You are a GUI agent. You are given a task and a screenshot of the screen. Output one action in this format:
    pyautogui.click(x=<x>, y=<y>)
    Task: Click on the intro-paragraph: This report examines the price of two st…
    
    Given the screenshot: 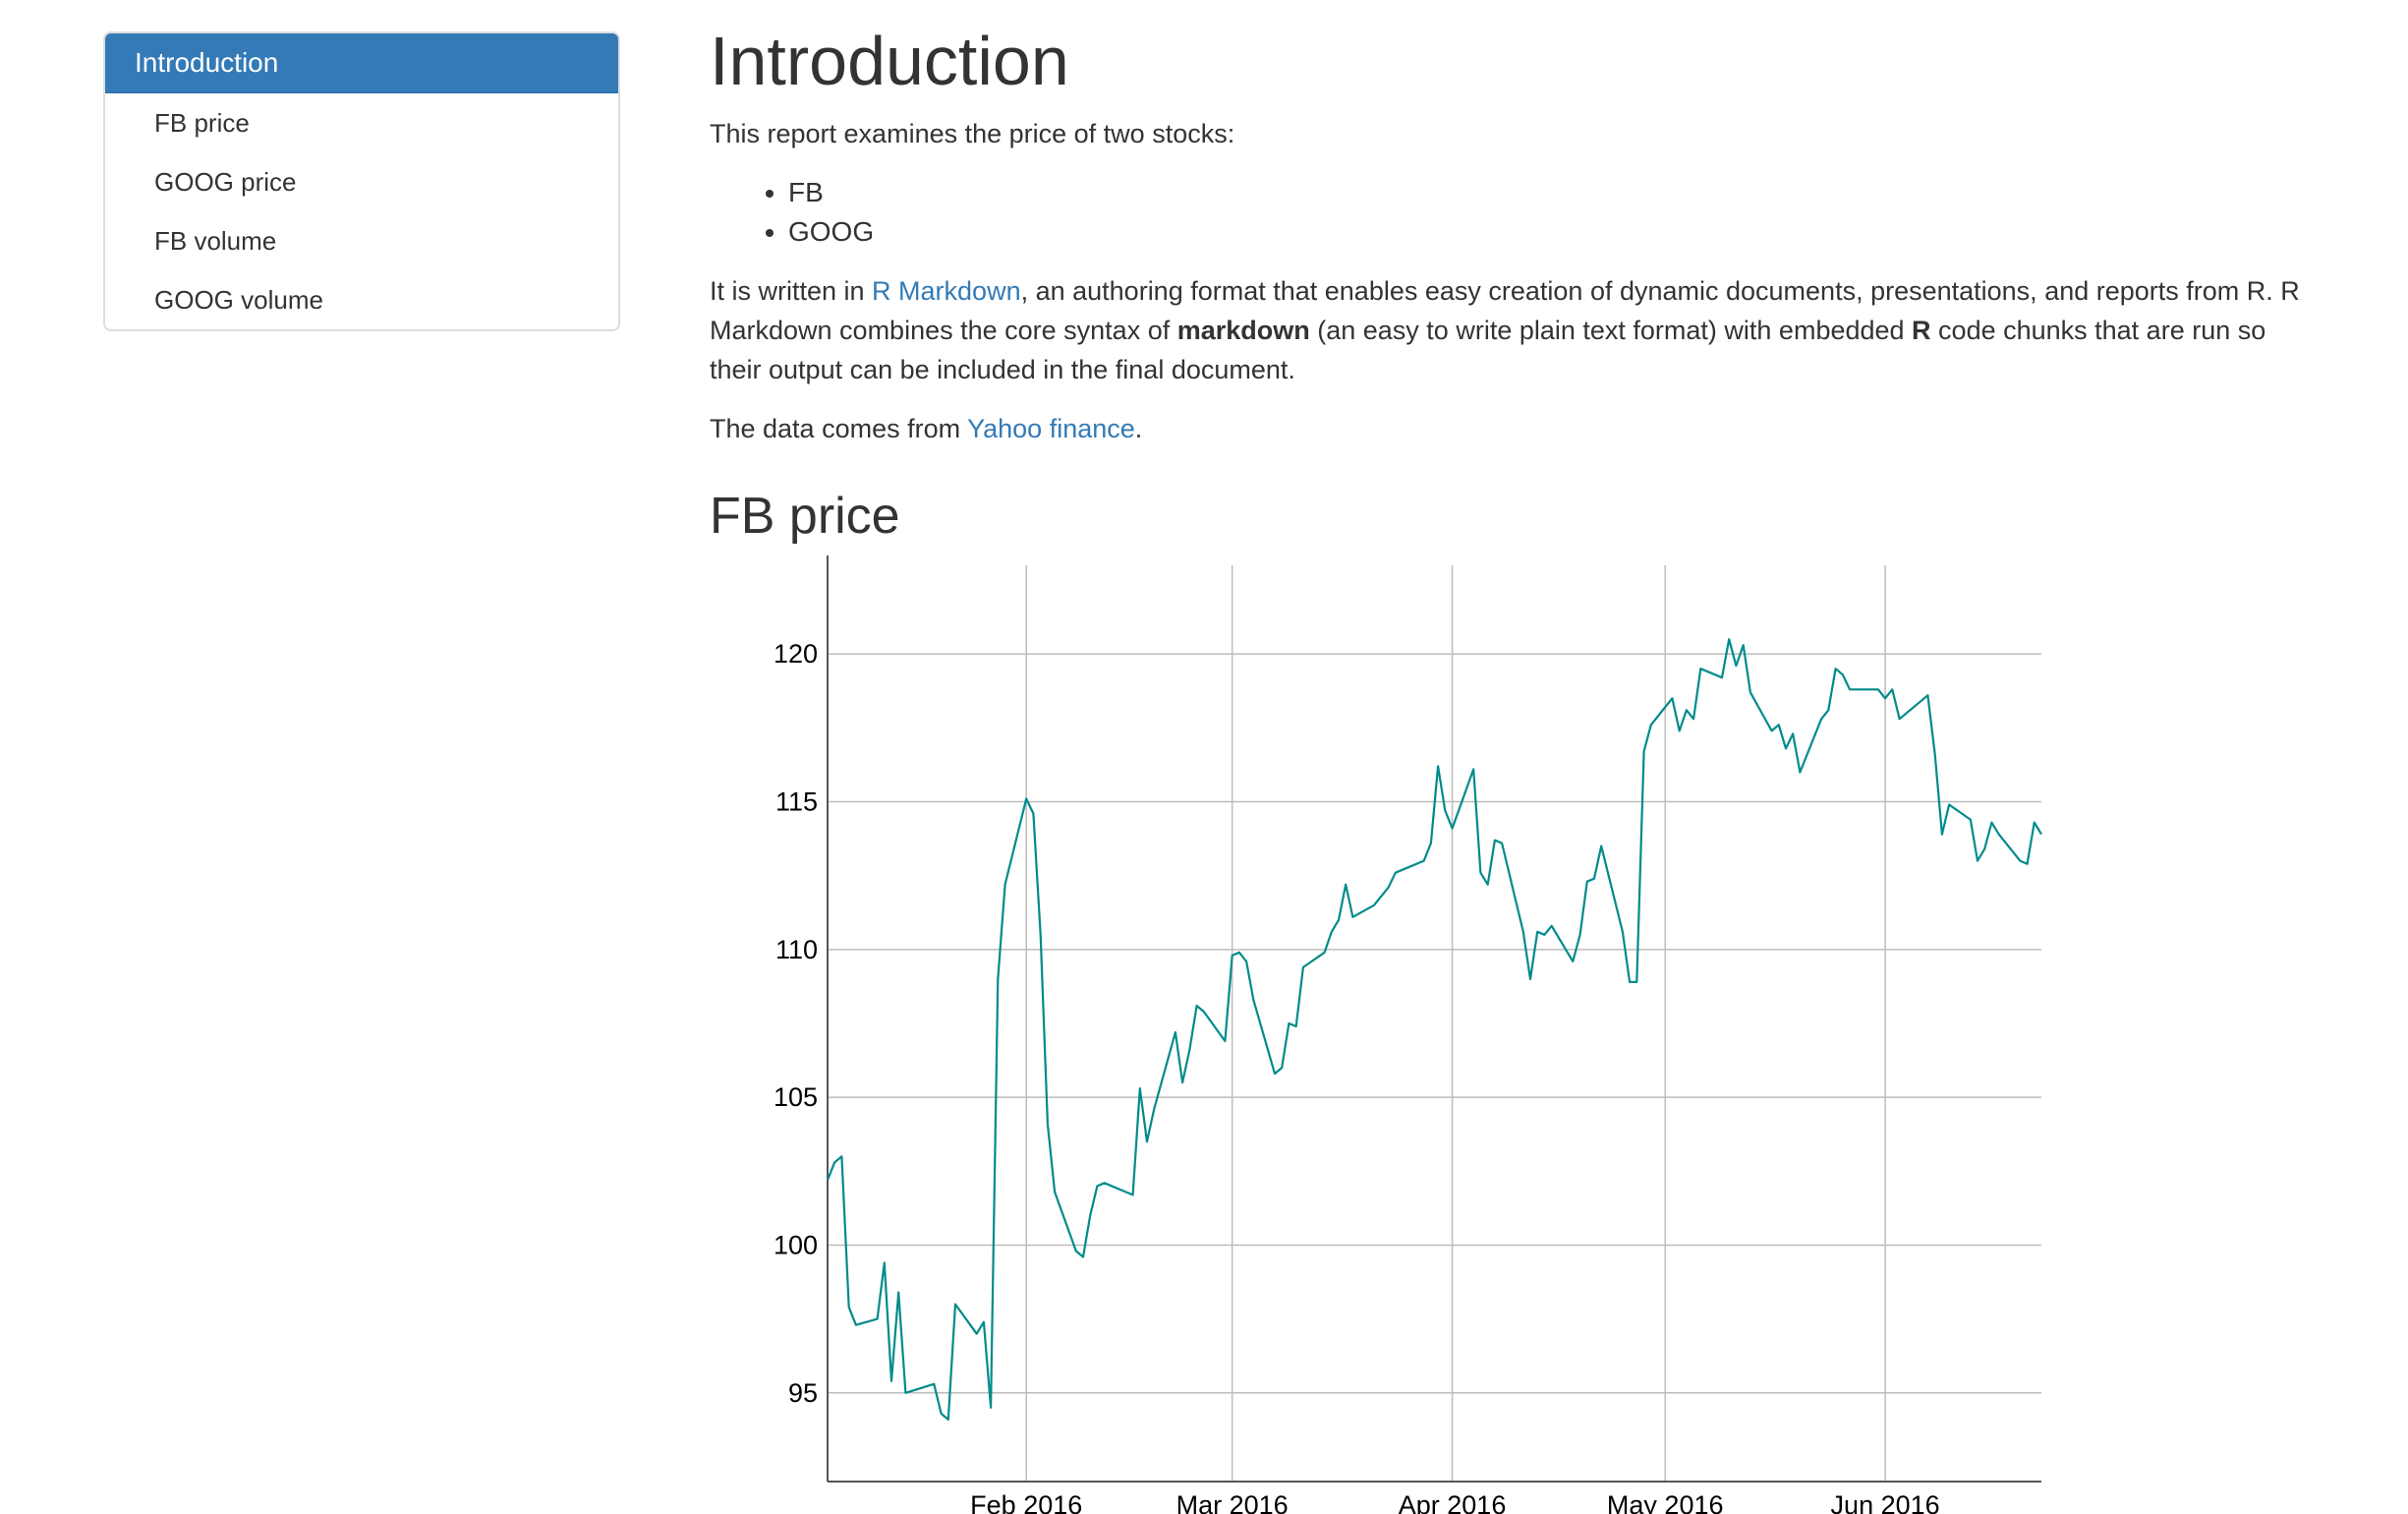 What is the action you would take?
    pyautogui.click(x=972, y=133)
    